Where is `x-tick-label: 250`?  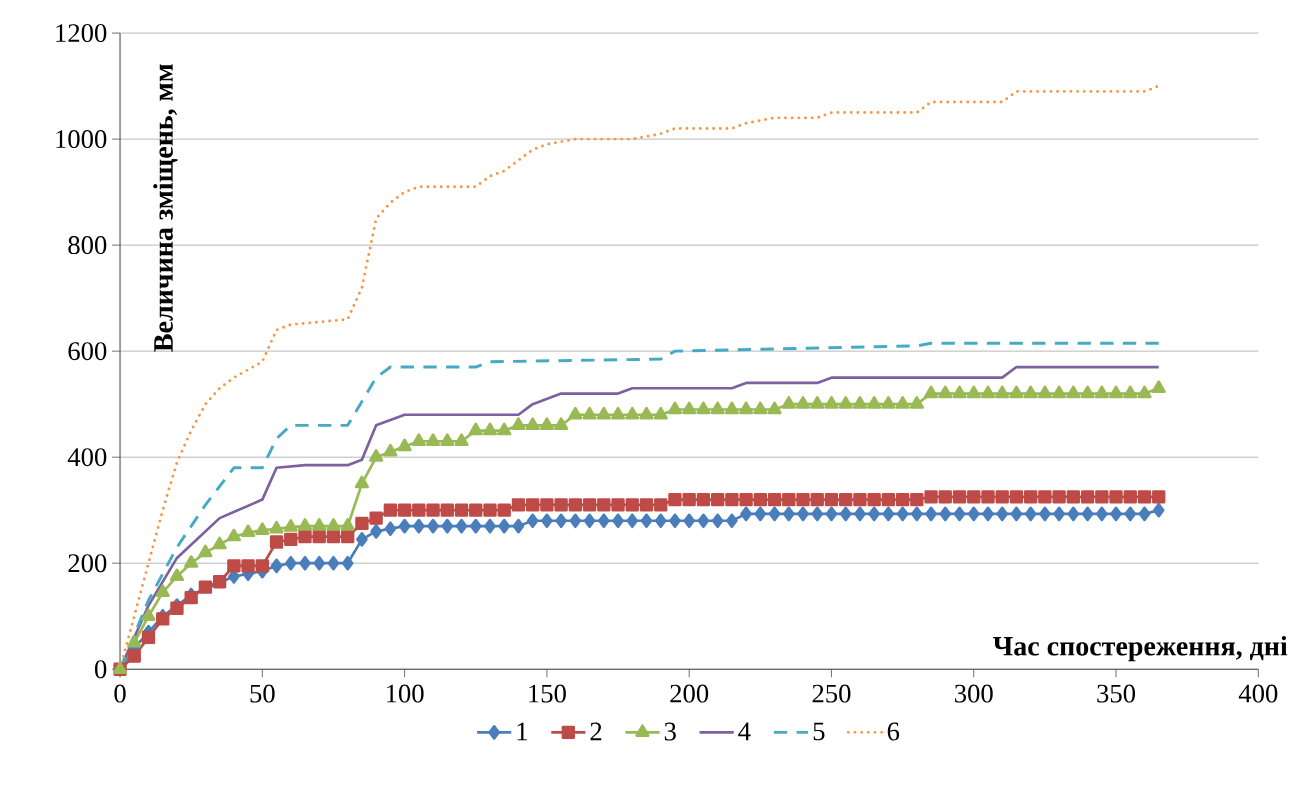 x-tick-label: 250 is located at coordinates (831, 693).